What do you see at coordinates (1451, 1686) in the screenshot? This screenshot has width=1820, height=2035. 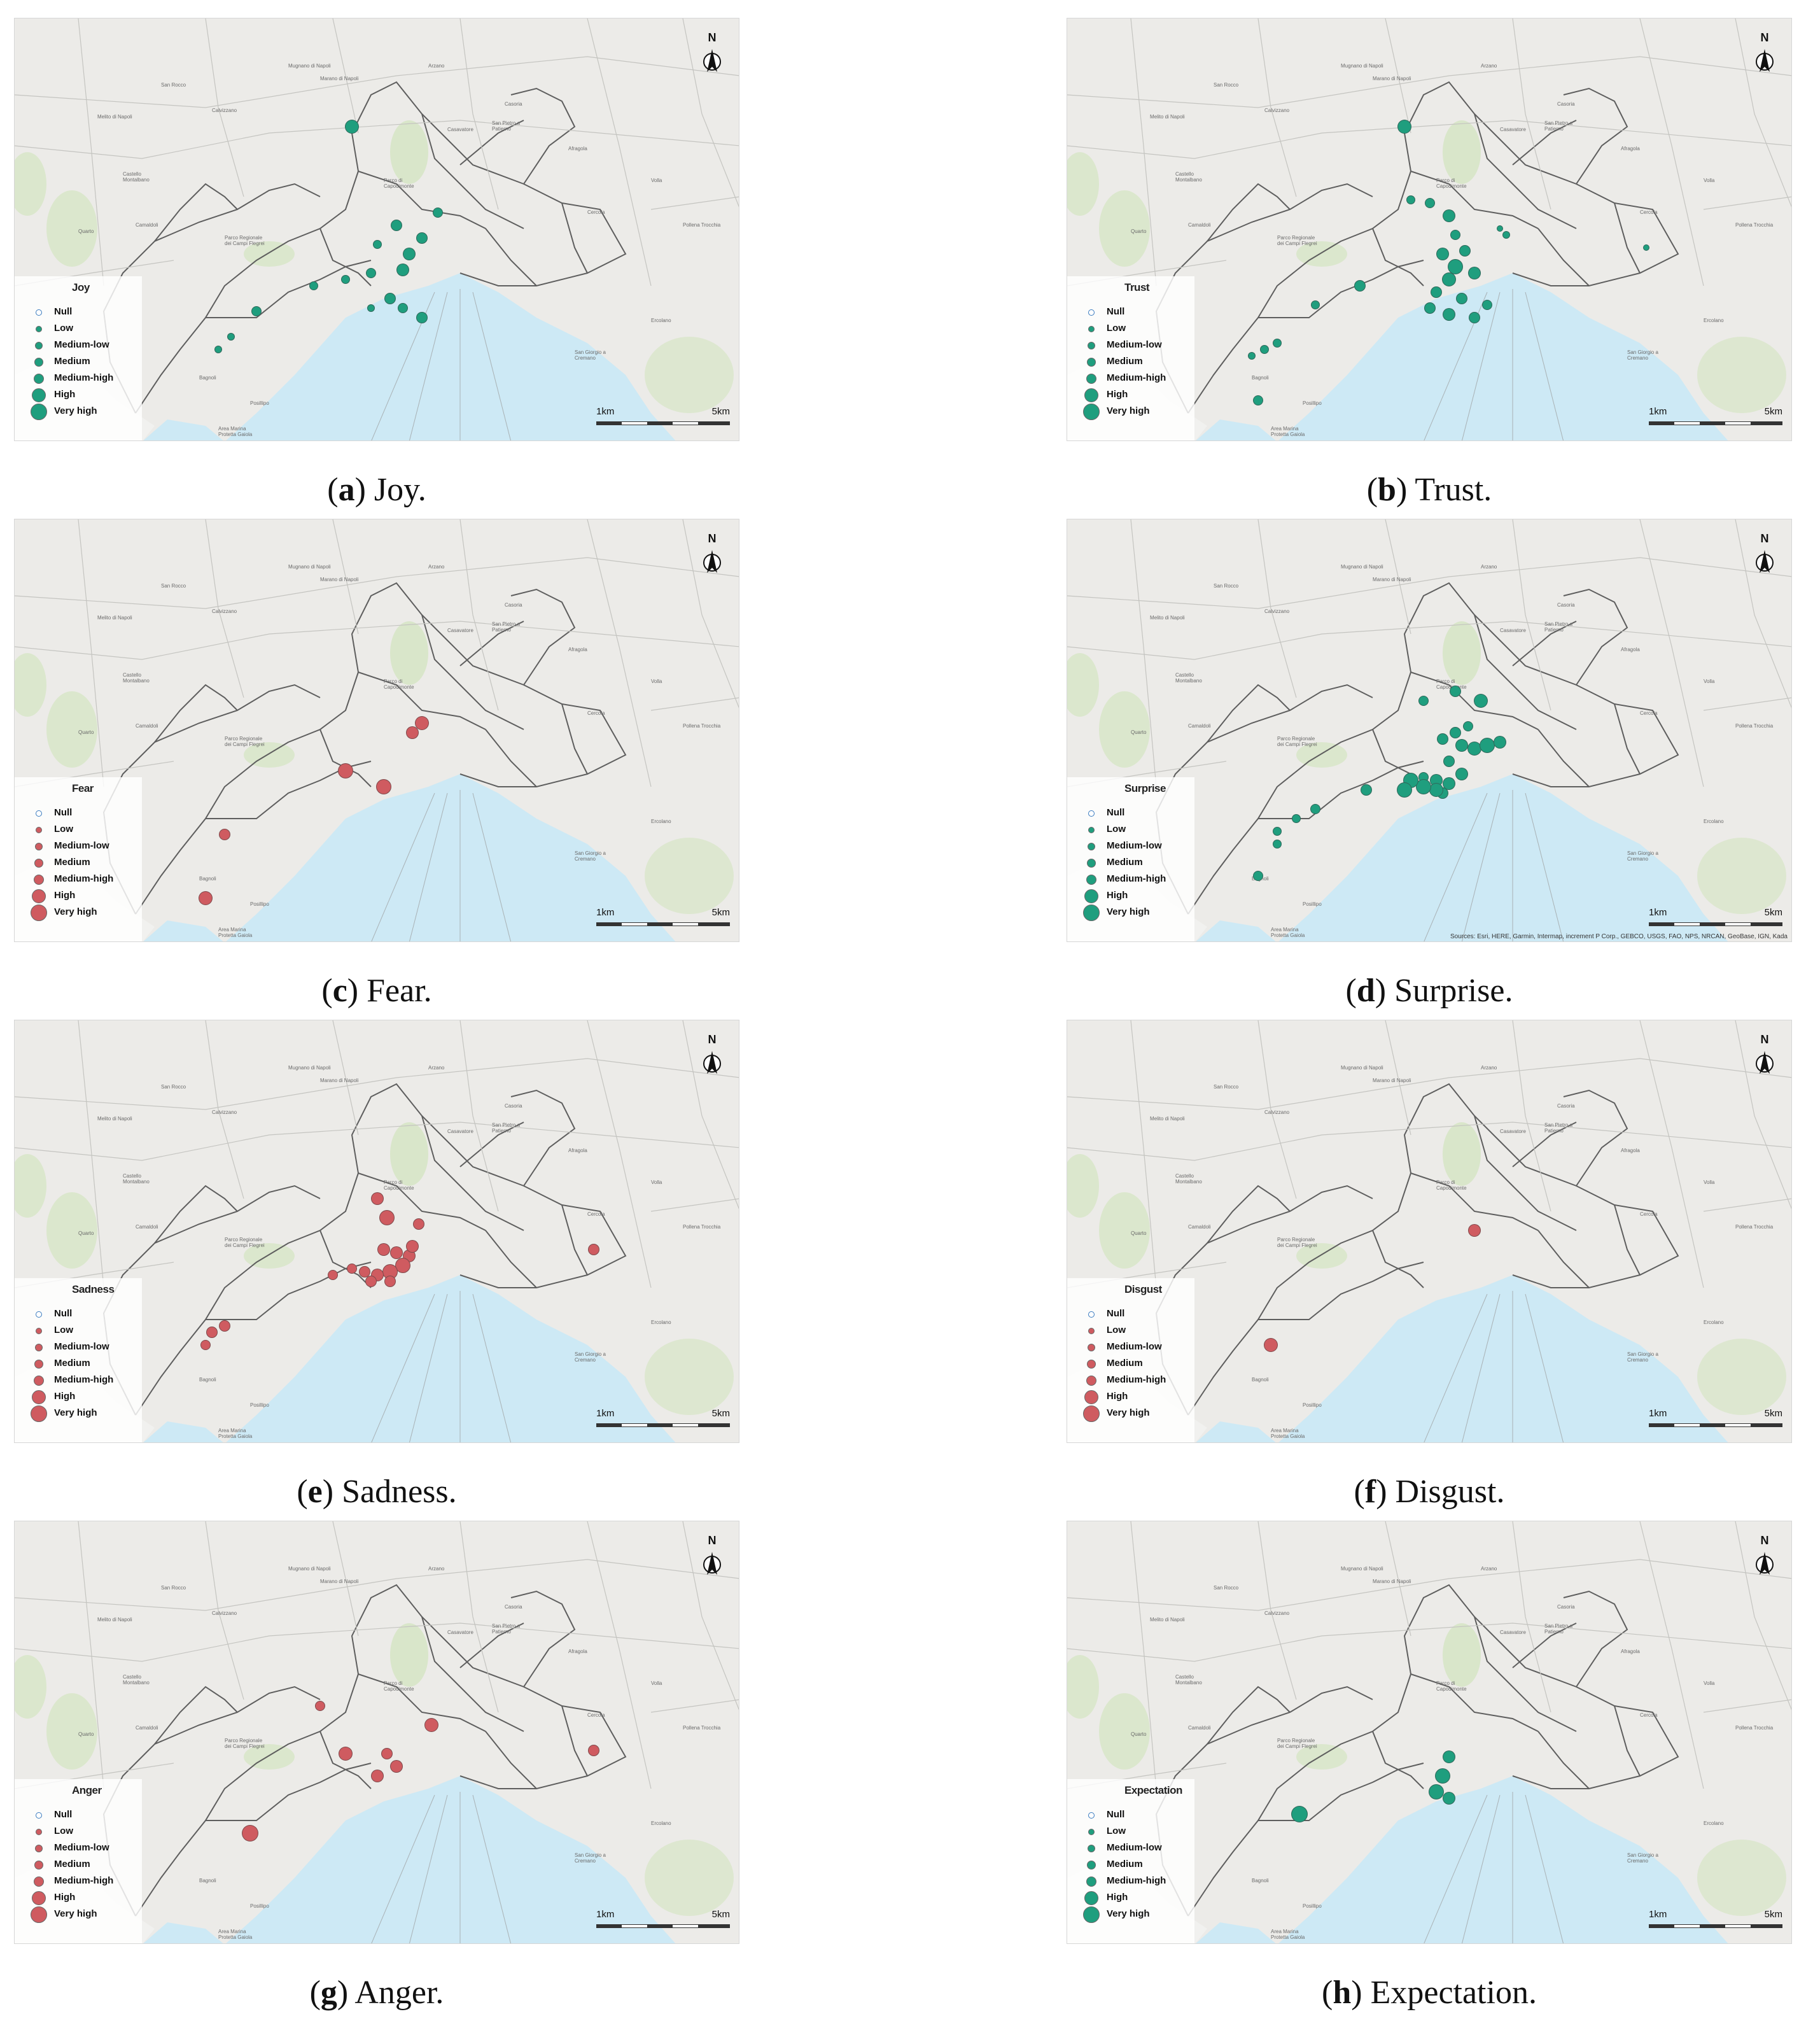 I see `place-label: Parco di Capodimonte` at bounding box center [1451, 1686].